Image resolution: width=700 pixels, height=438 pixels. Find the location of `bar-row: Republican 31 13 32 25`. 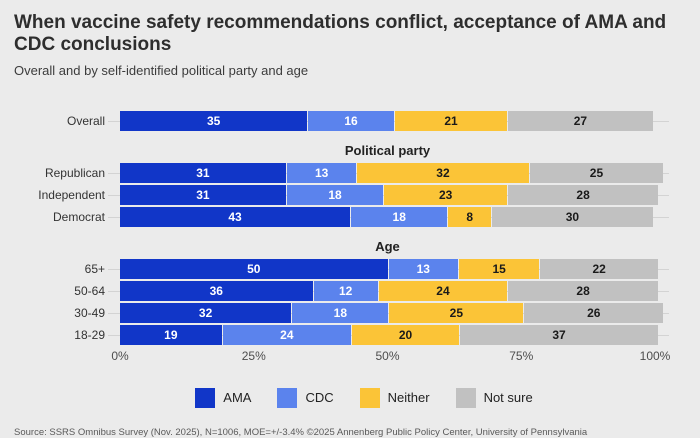

bar-row: Republican 31 13 32 25 is located at coordinates (350, 172).